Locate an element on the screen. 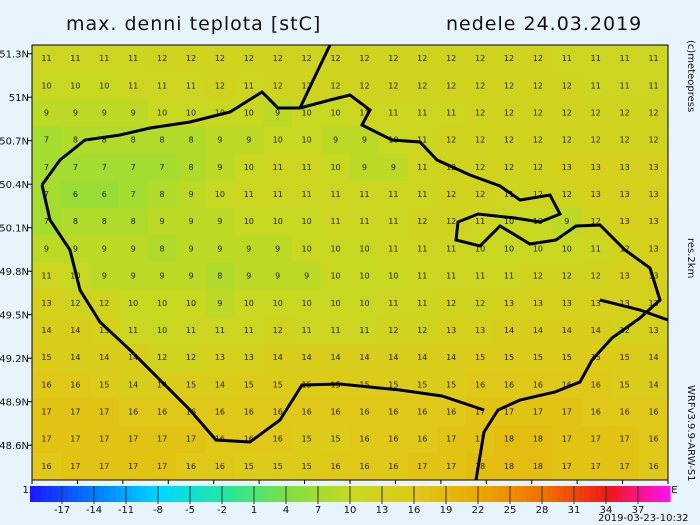  lat-label: 50.4N is located at coordinates (14, 185).